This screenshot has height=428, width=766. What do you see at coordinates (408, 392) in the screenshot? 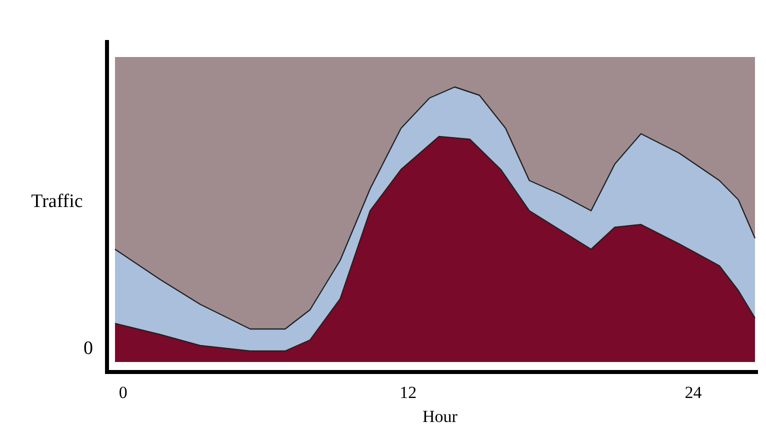
I see `x-tick-label: 12` at bounding box center [408, 392].